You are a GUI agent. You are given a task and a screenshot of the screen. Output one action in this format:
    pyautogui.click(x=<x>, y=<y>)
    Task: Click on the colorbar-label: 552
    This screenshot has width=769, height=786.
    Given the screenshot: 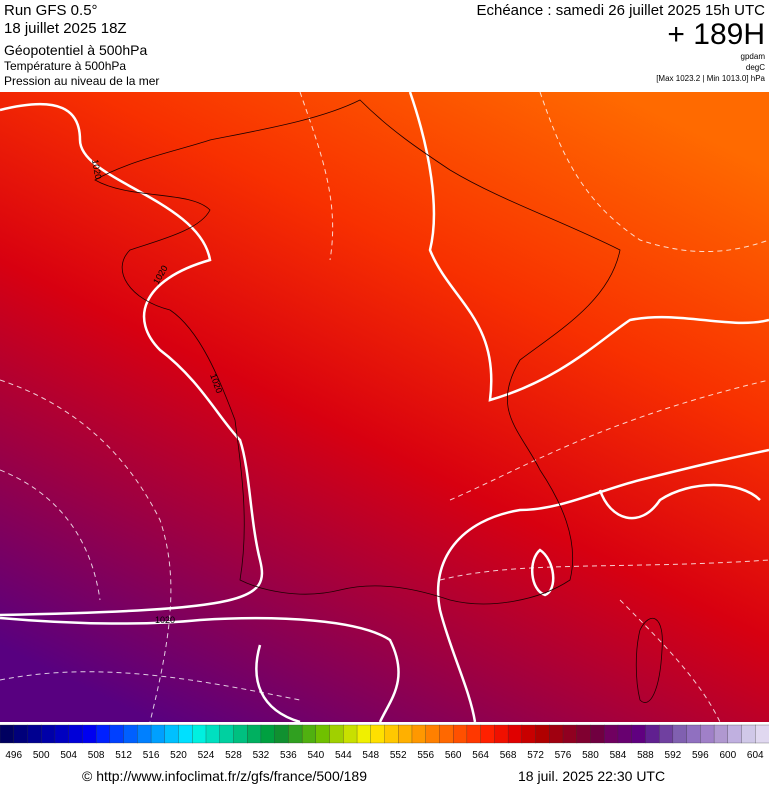 What is the action you would take?
    pyautogui.click(x=398, y=755)
    